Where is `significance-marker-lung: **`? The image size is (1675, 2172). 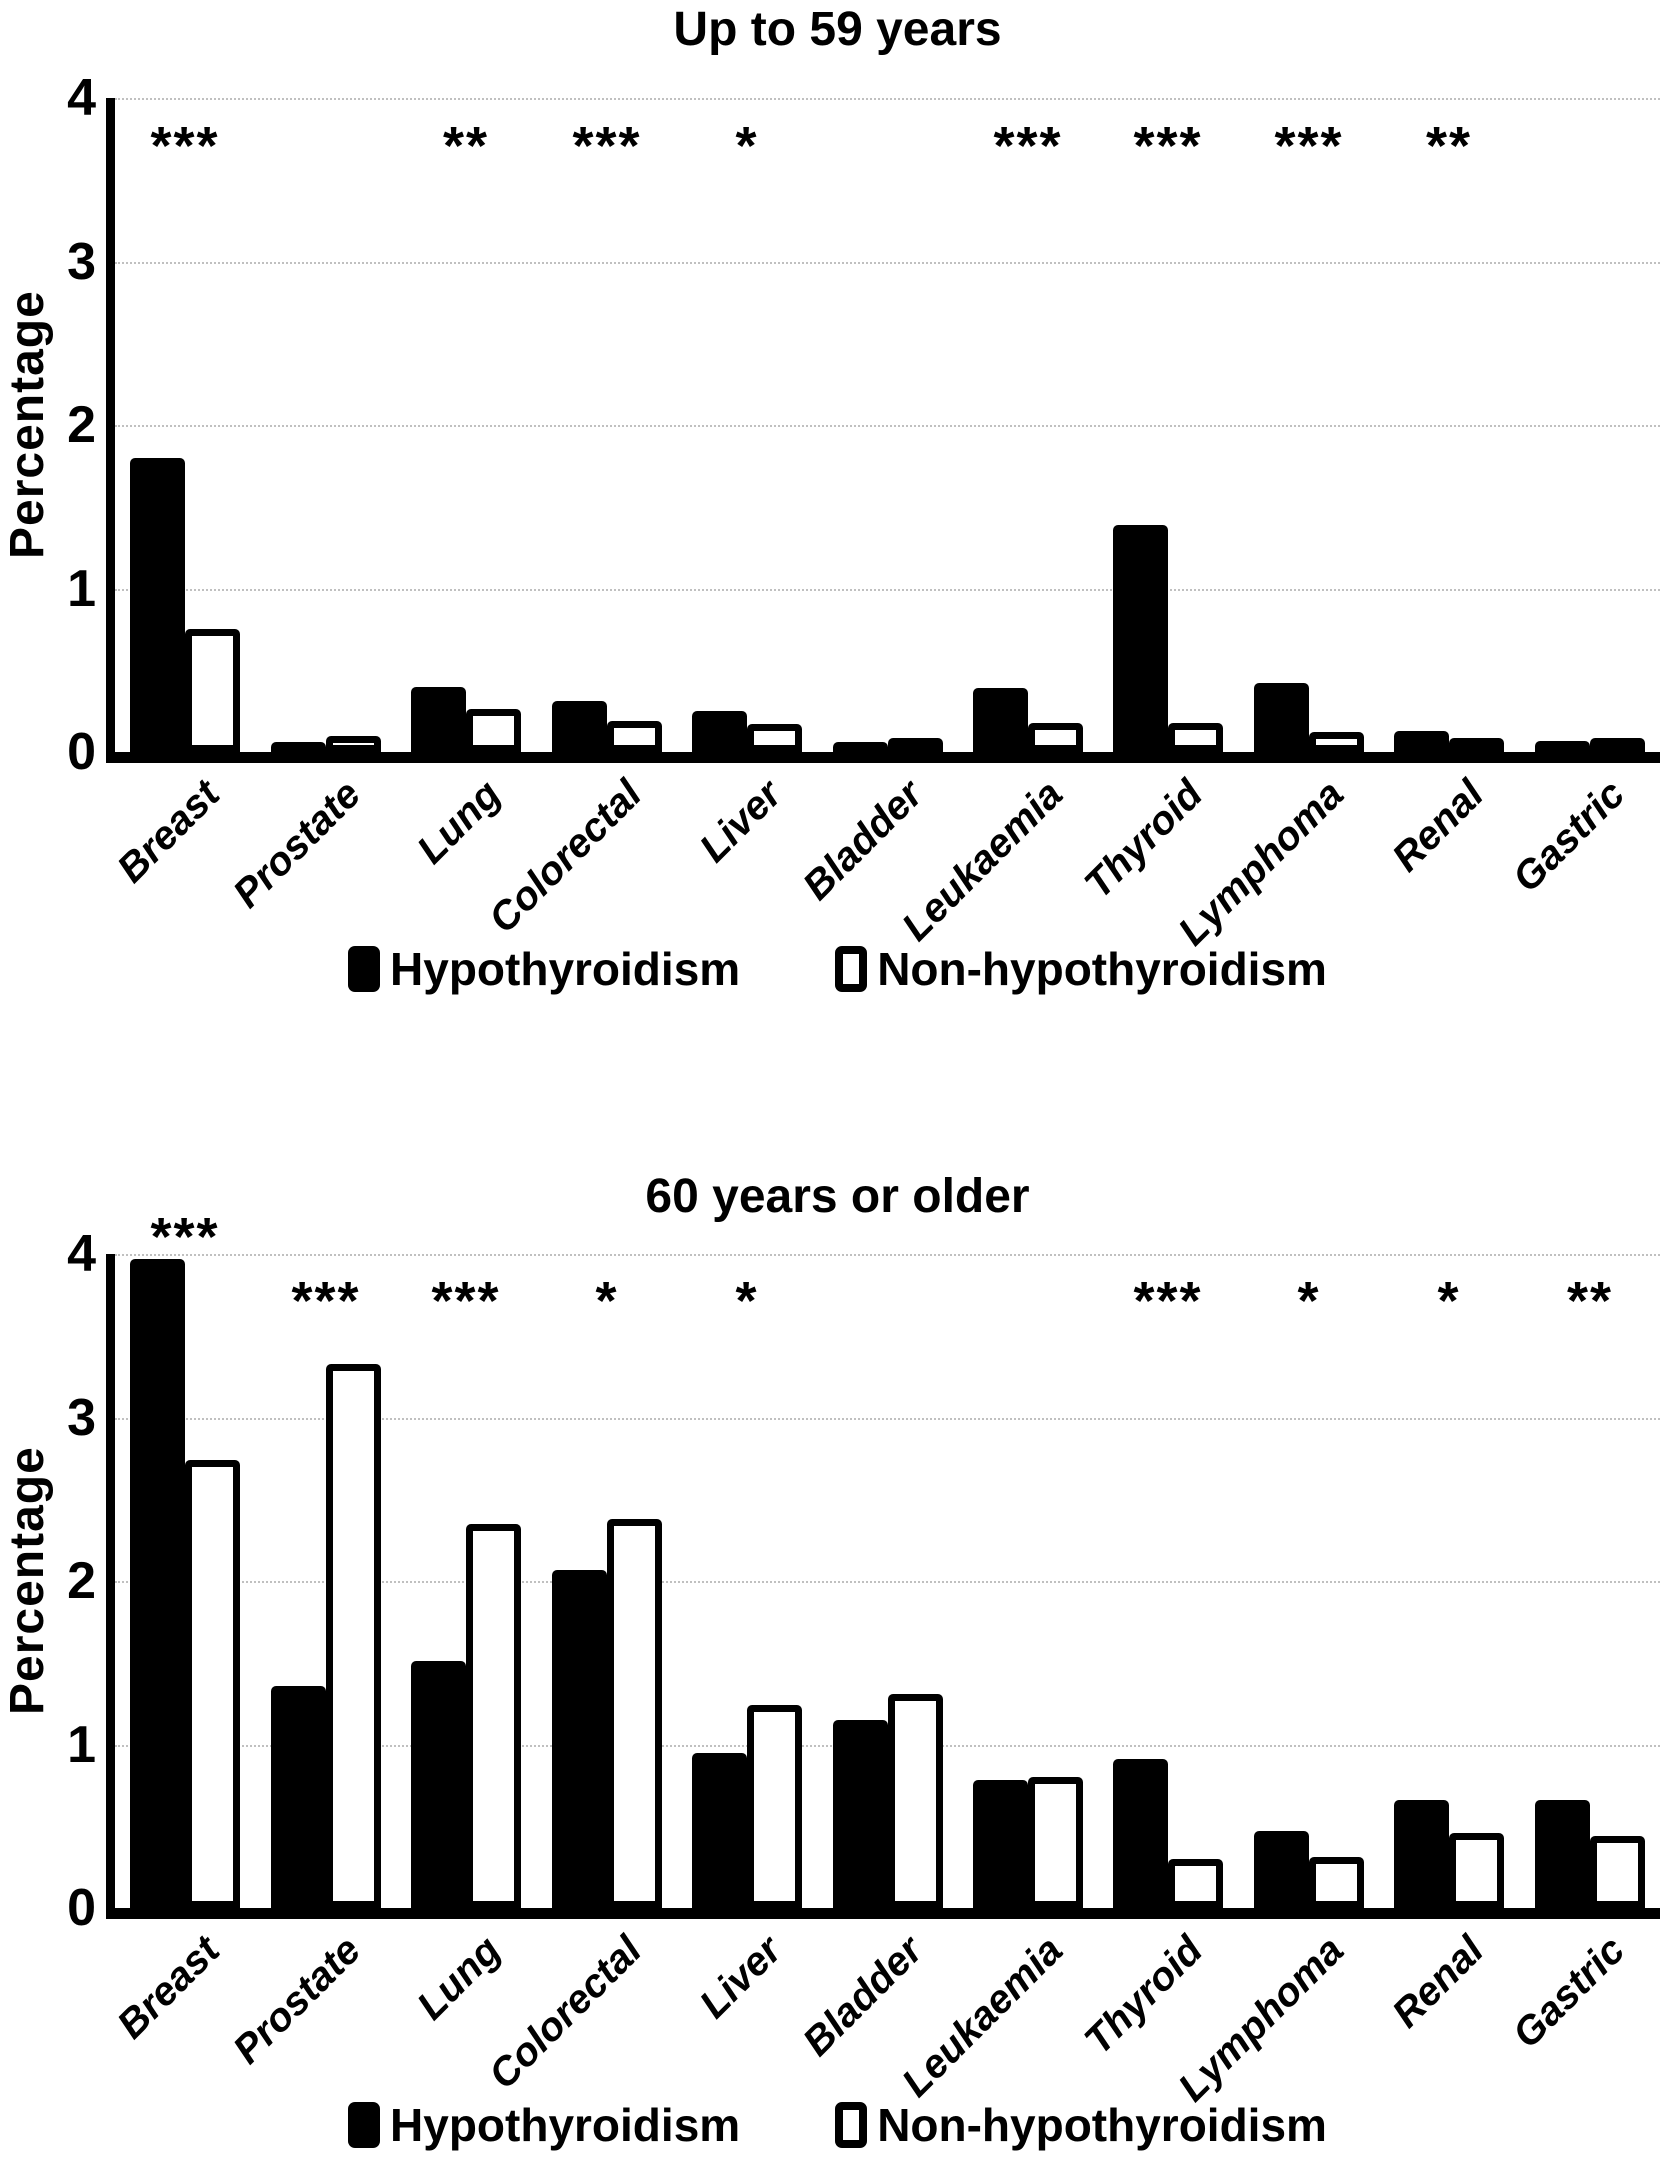 significance-marker-lung: ** is located at coordinates (466, 146).